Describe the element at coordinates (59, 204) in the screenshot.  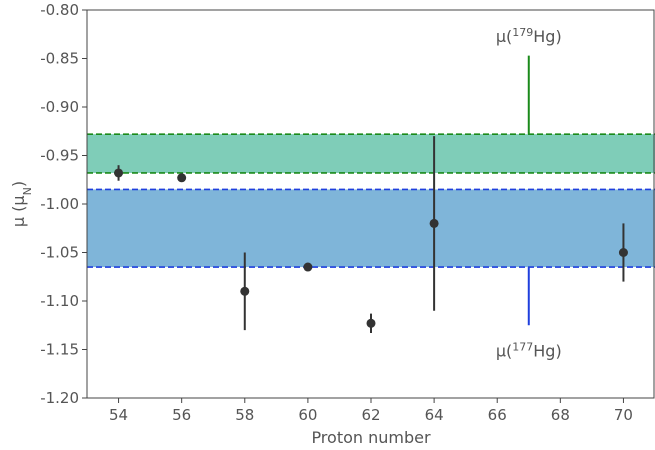
I see `y-tick-label-4: -1.00` at that location.